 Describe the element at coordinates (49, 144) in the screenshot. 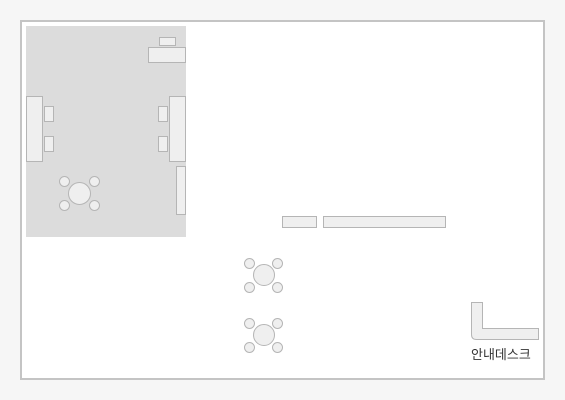

I see `left-seat-lower` at that location.